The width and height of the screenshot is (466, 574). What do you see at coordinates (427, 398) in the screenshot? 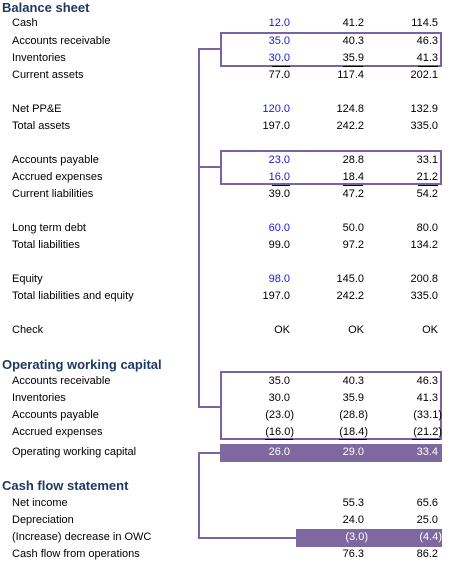
I see `cell-owc-inv-y3: 41.3` at bounding box center [427, 398].